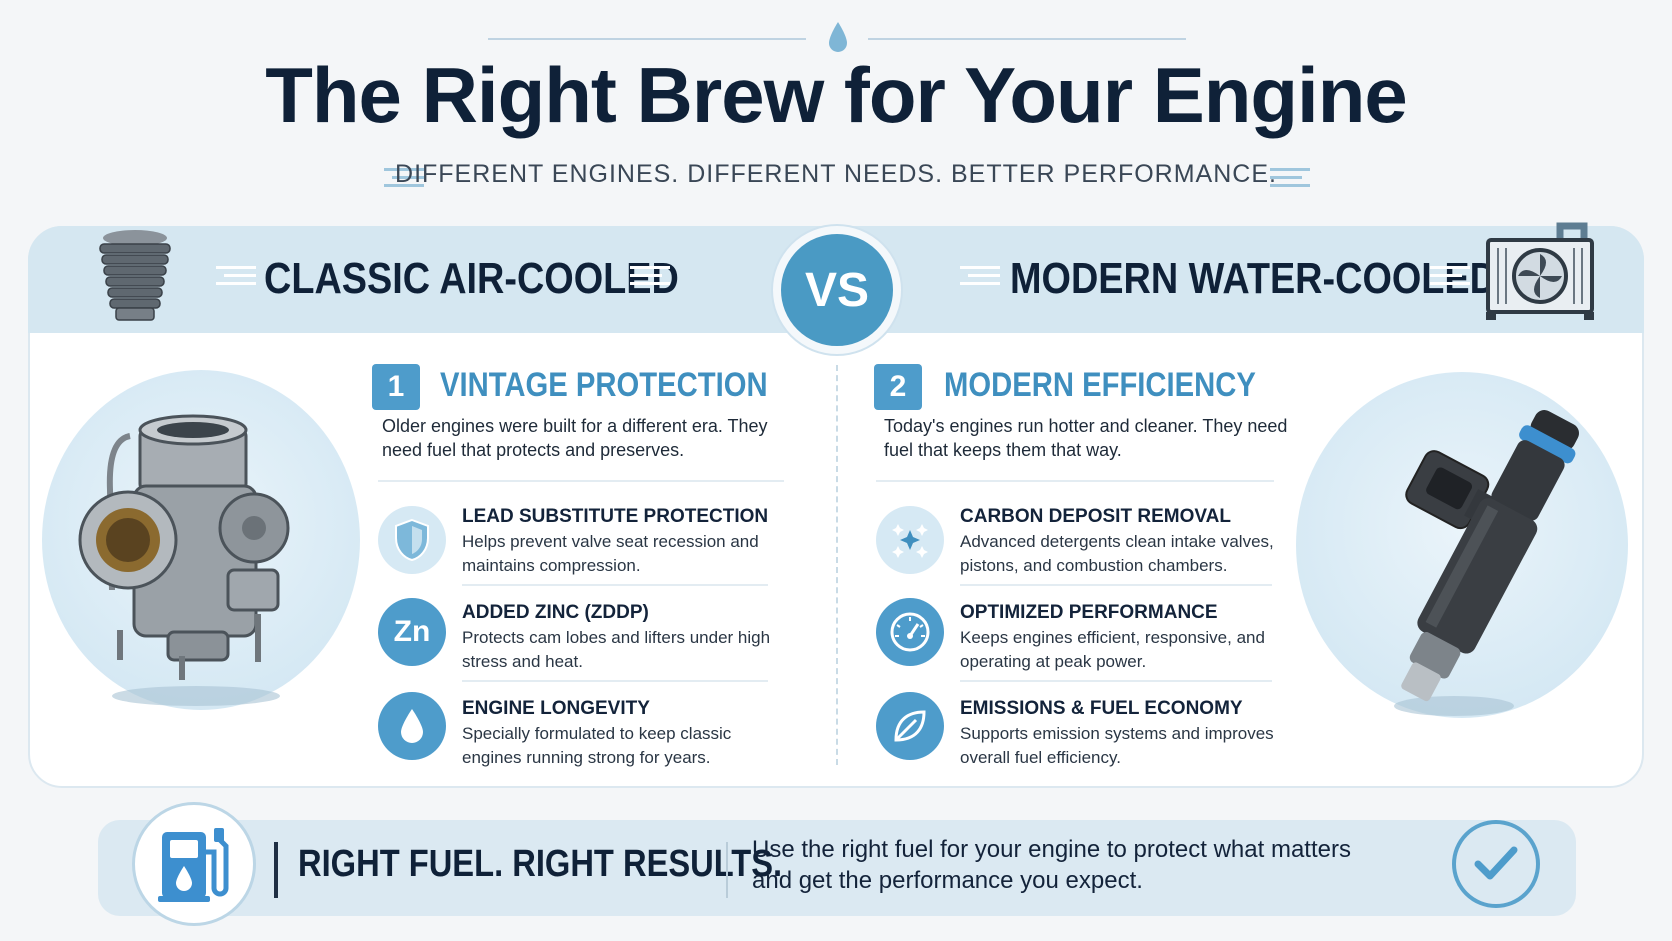  What do you see at coordinates (555, 612) in the screenshot?
I see `feature-title: ADDED ZINC (ZDDP)` at bounding box center [555, 612].